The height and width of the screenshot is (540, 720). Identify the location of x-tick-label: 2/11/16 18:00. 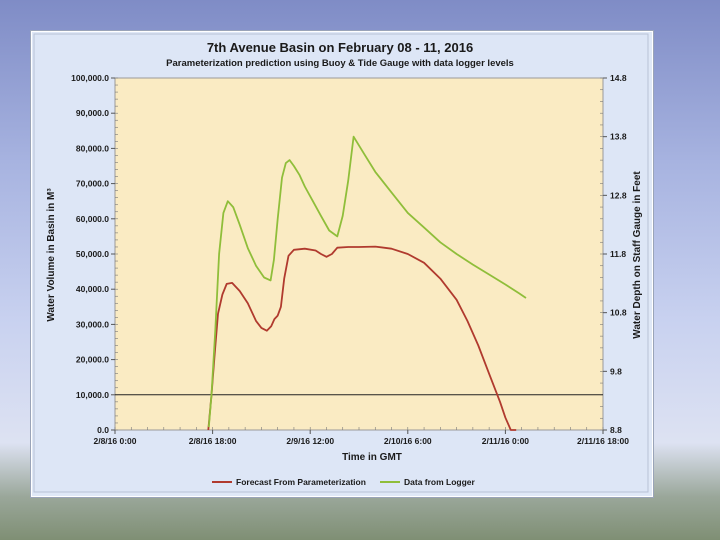
(603, 441).